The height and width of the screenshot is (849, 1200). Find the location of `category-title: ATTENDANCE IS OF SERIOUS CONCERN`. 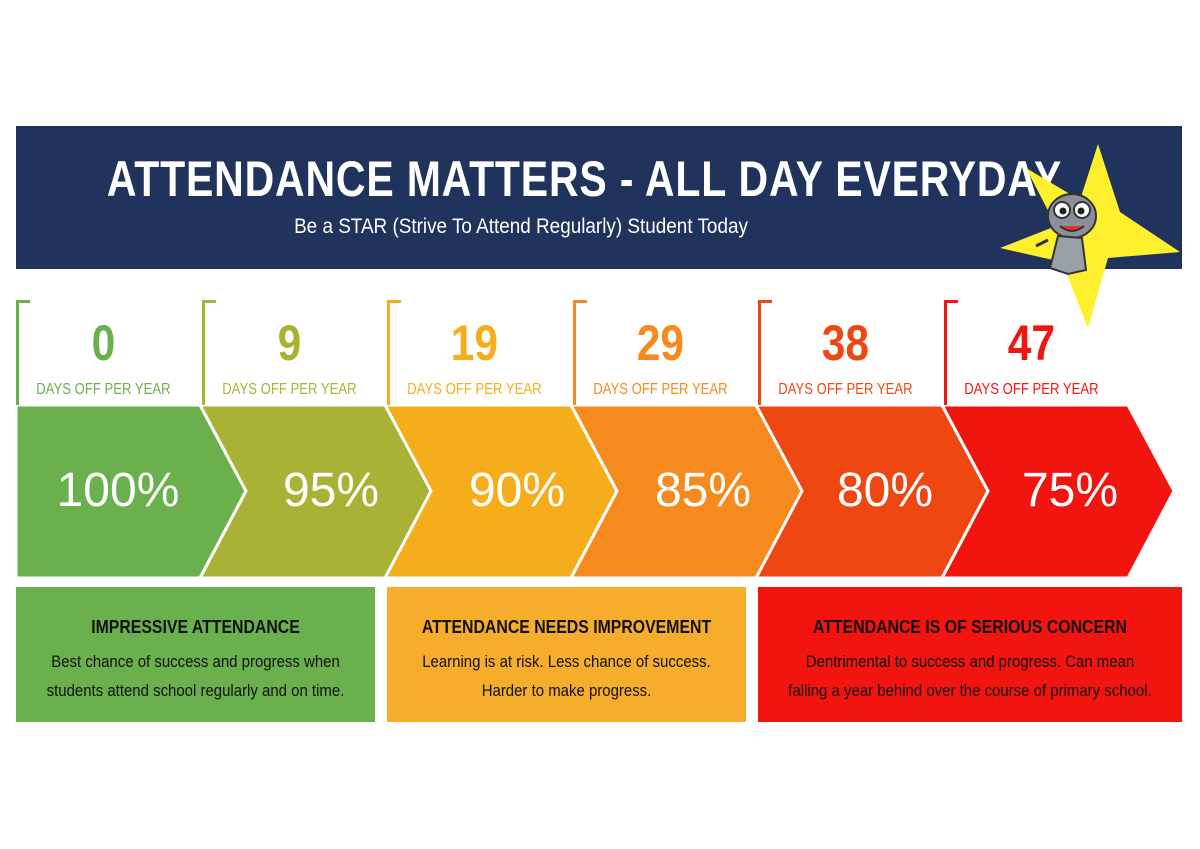

category-title: ATTENDANCE IS OF SERIOUS CONCERN is located at coordinates (970, 627).